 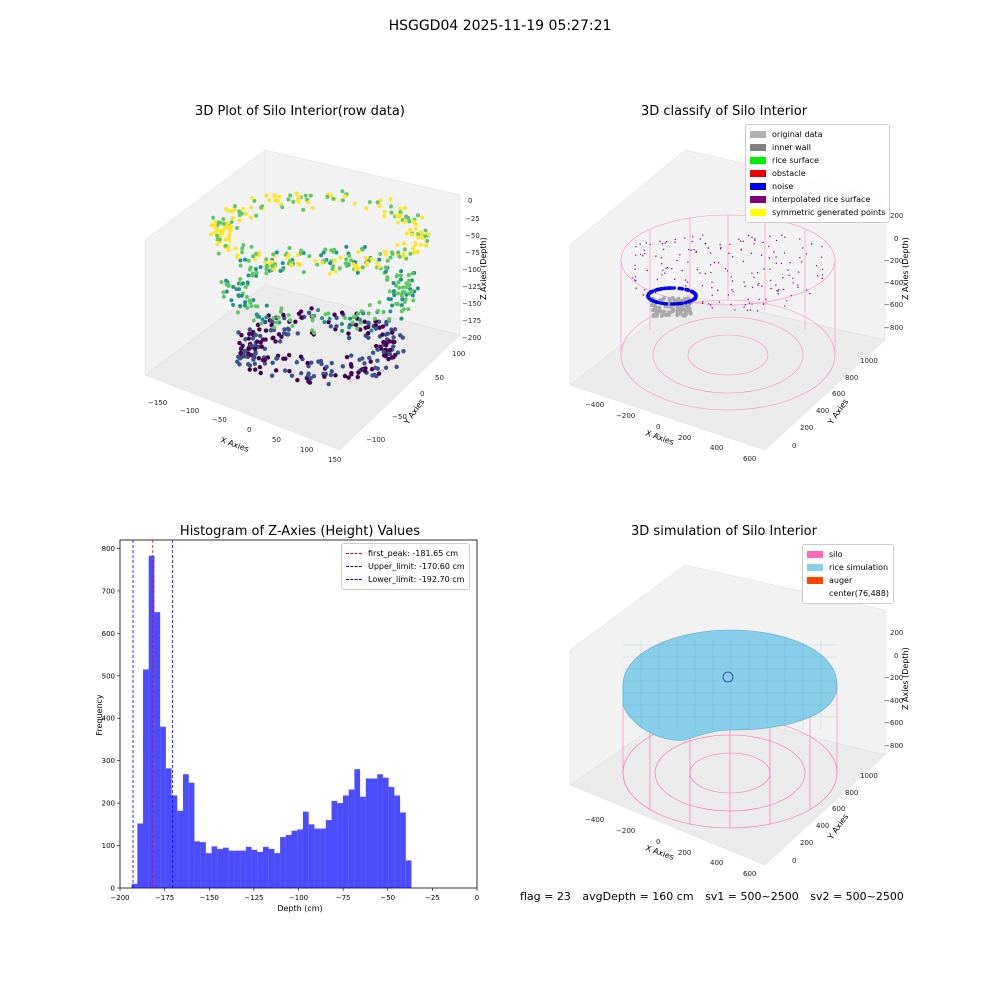 What do you see at coordinates (470, 201) in the screenshot?
I see `raw-ztick: 0` at bounding box center [470, 201].